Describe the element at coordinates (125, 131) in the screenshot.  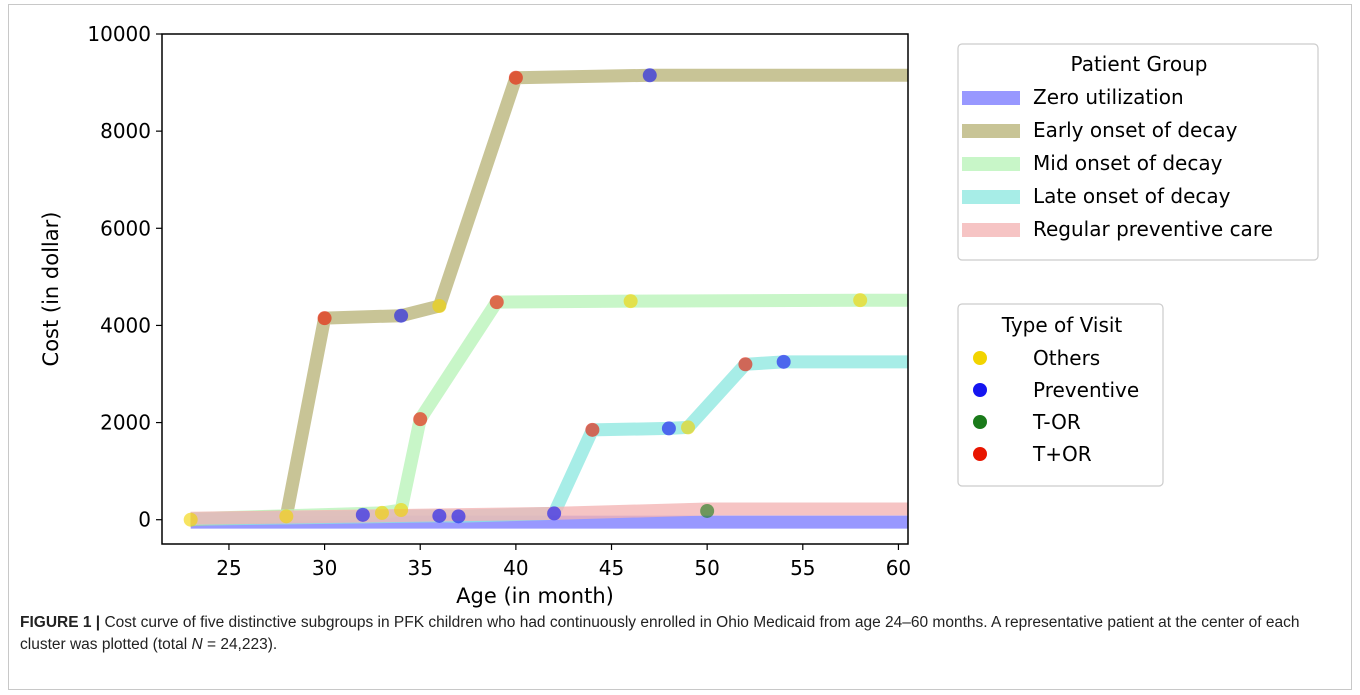
I see `y-tick-label: 8000` at that location.